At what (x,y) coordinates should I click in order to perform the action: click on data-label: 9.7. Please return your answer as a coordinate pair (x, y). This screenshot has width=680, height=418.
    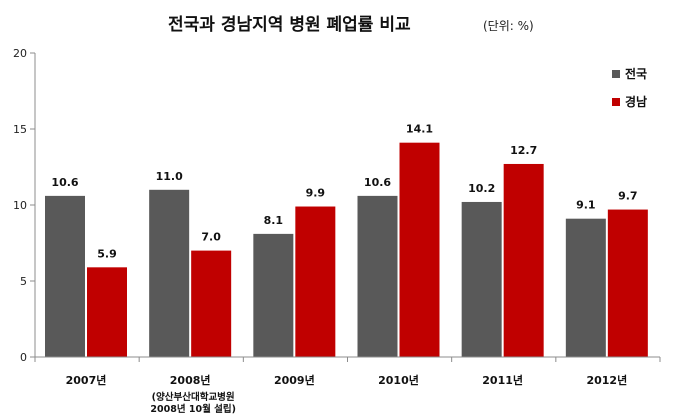
    Looking at the image, I should click on (628, 196).